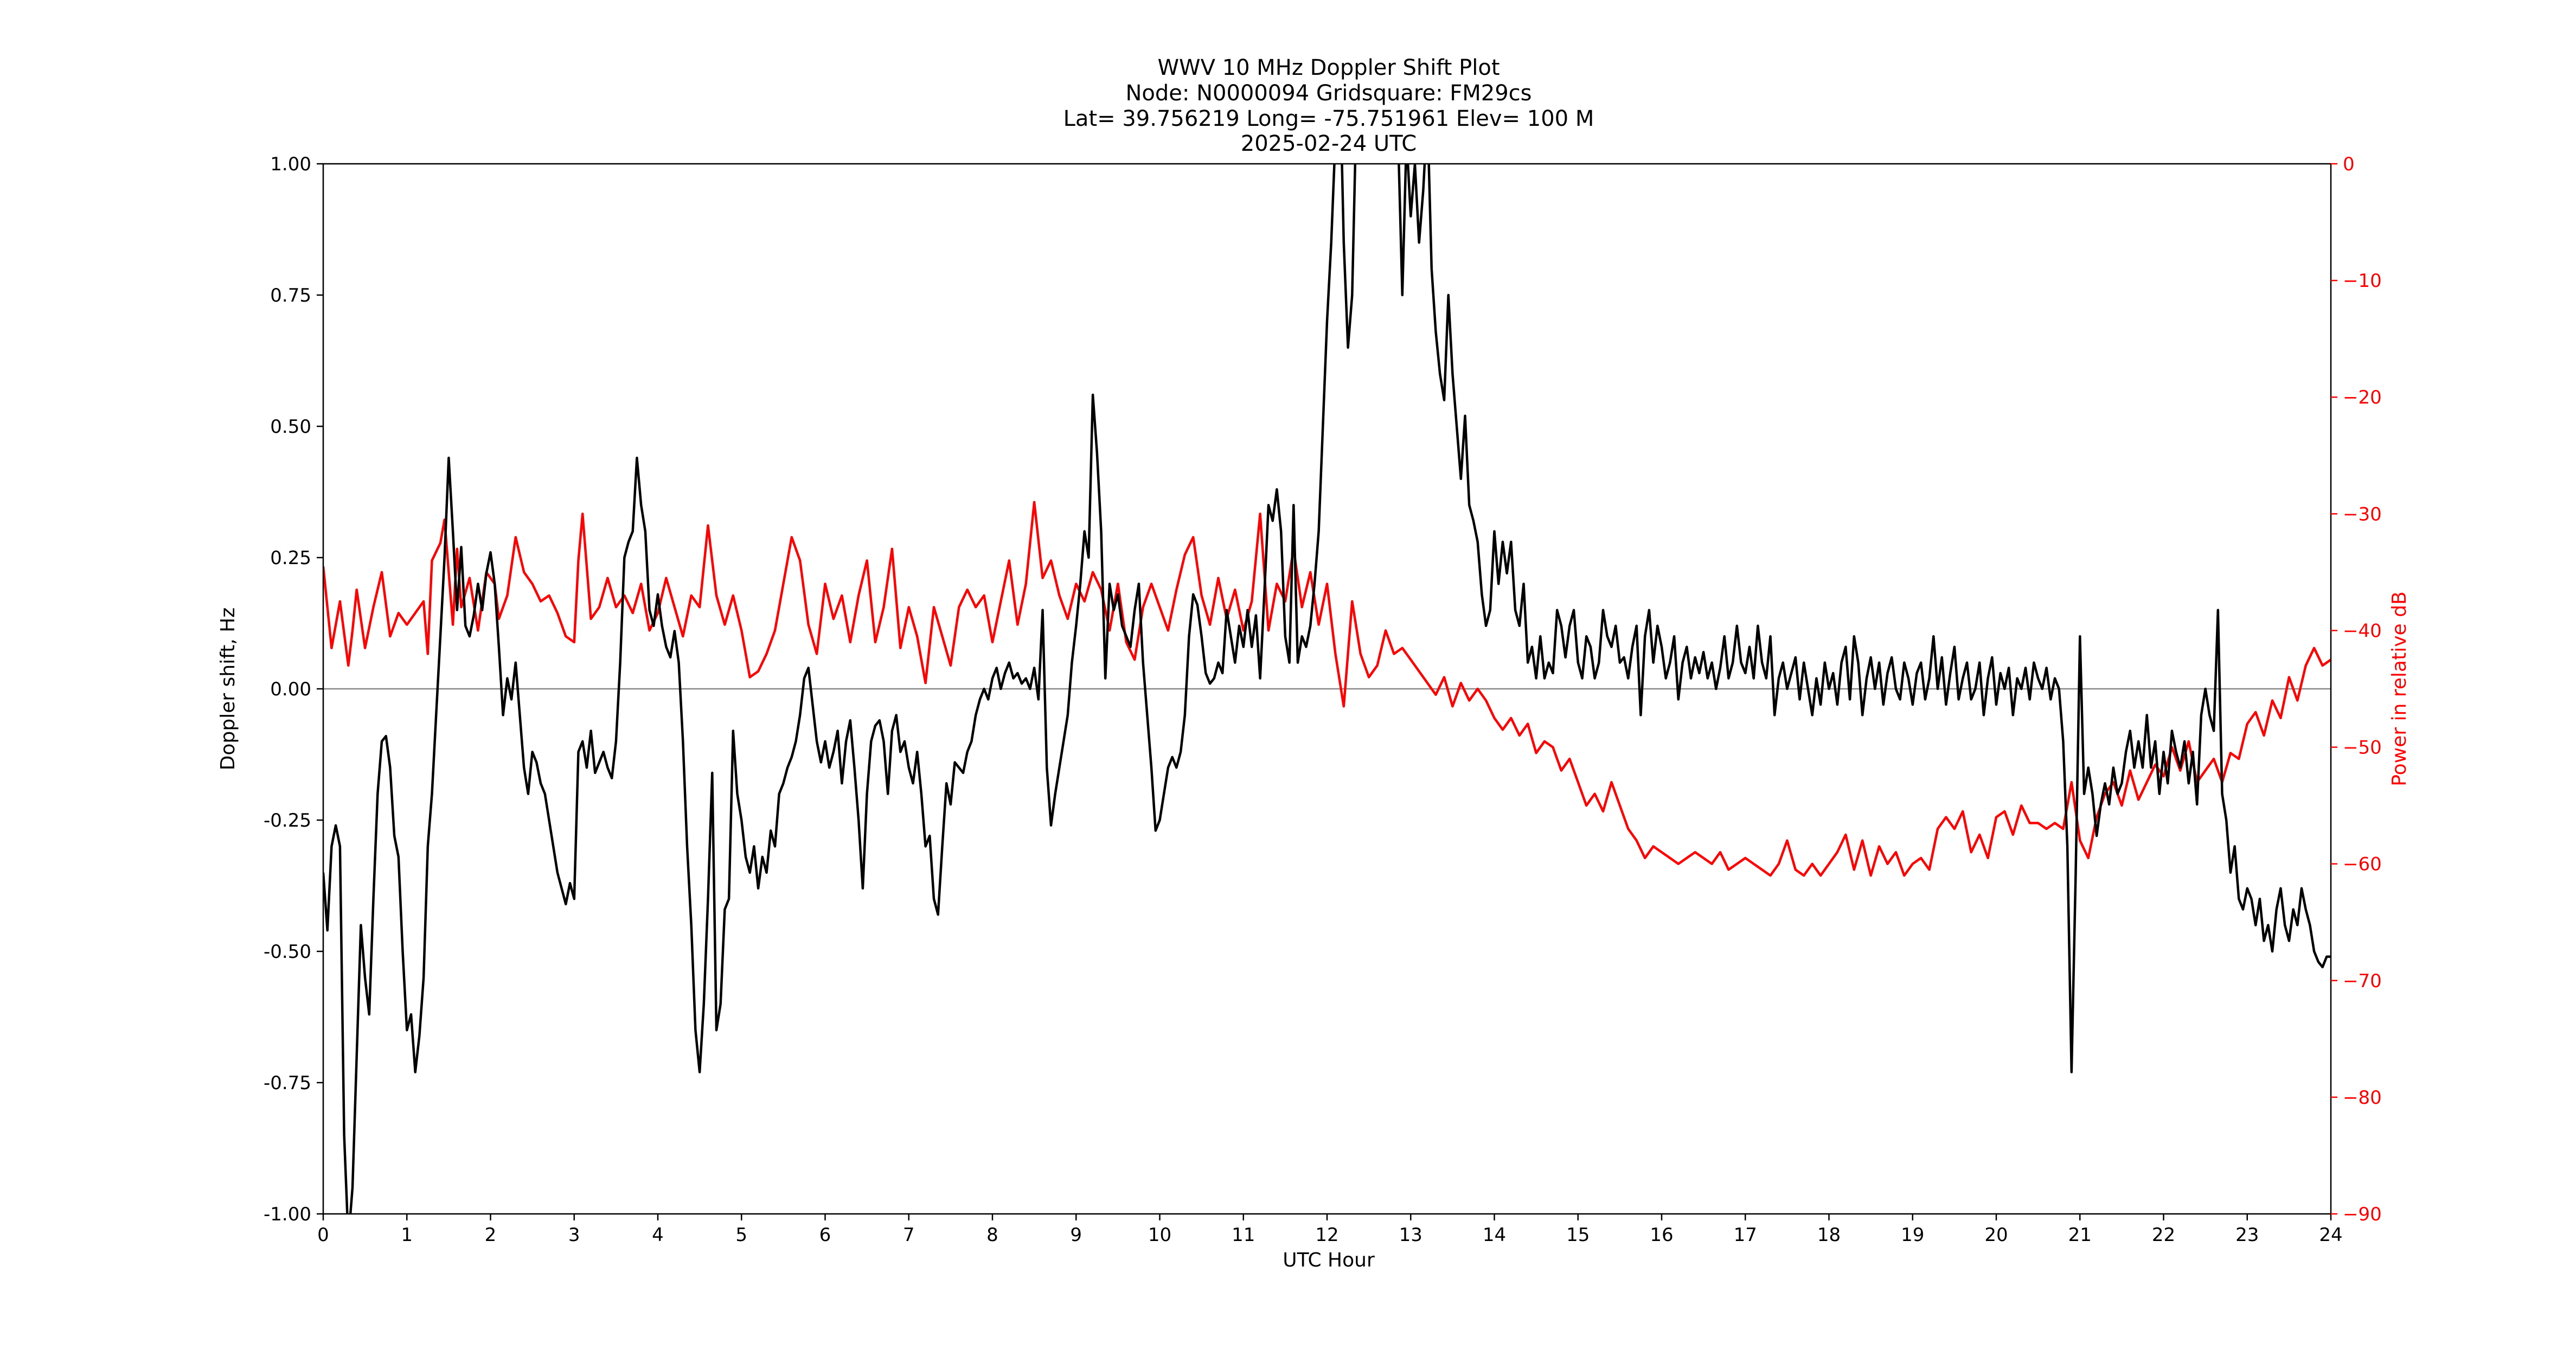 This screenshot has height=1356, width=2576. I want to click on y-left-tick-label: 0.25, so click(290, 558).